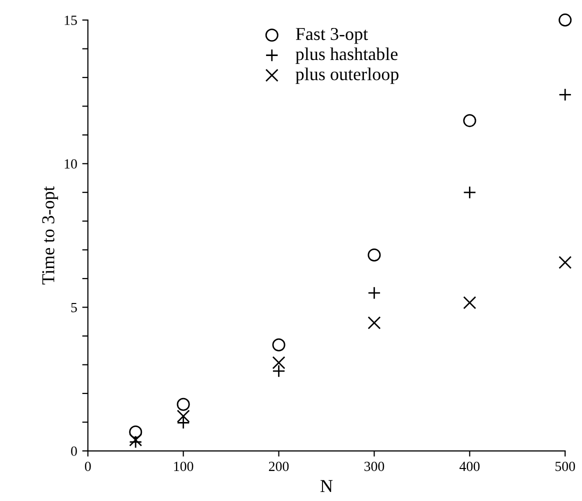 The width and height of the screenshot is (582, 501). What do you see at coordinates (326, 486) in the screenshot?
I see `x-axis-title: N` at bounding box center [326, 486].